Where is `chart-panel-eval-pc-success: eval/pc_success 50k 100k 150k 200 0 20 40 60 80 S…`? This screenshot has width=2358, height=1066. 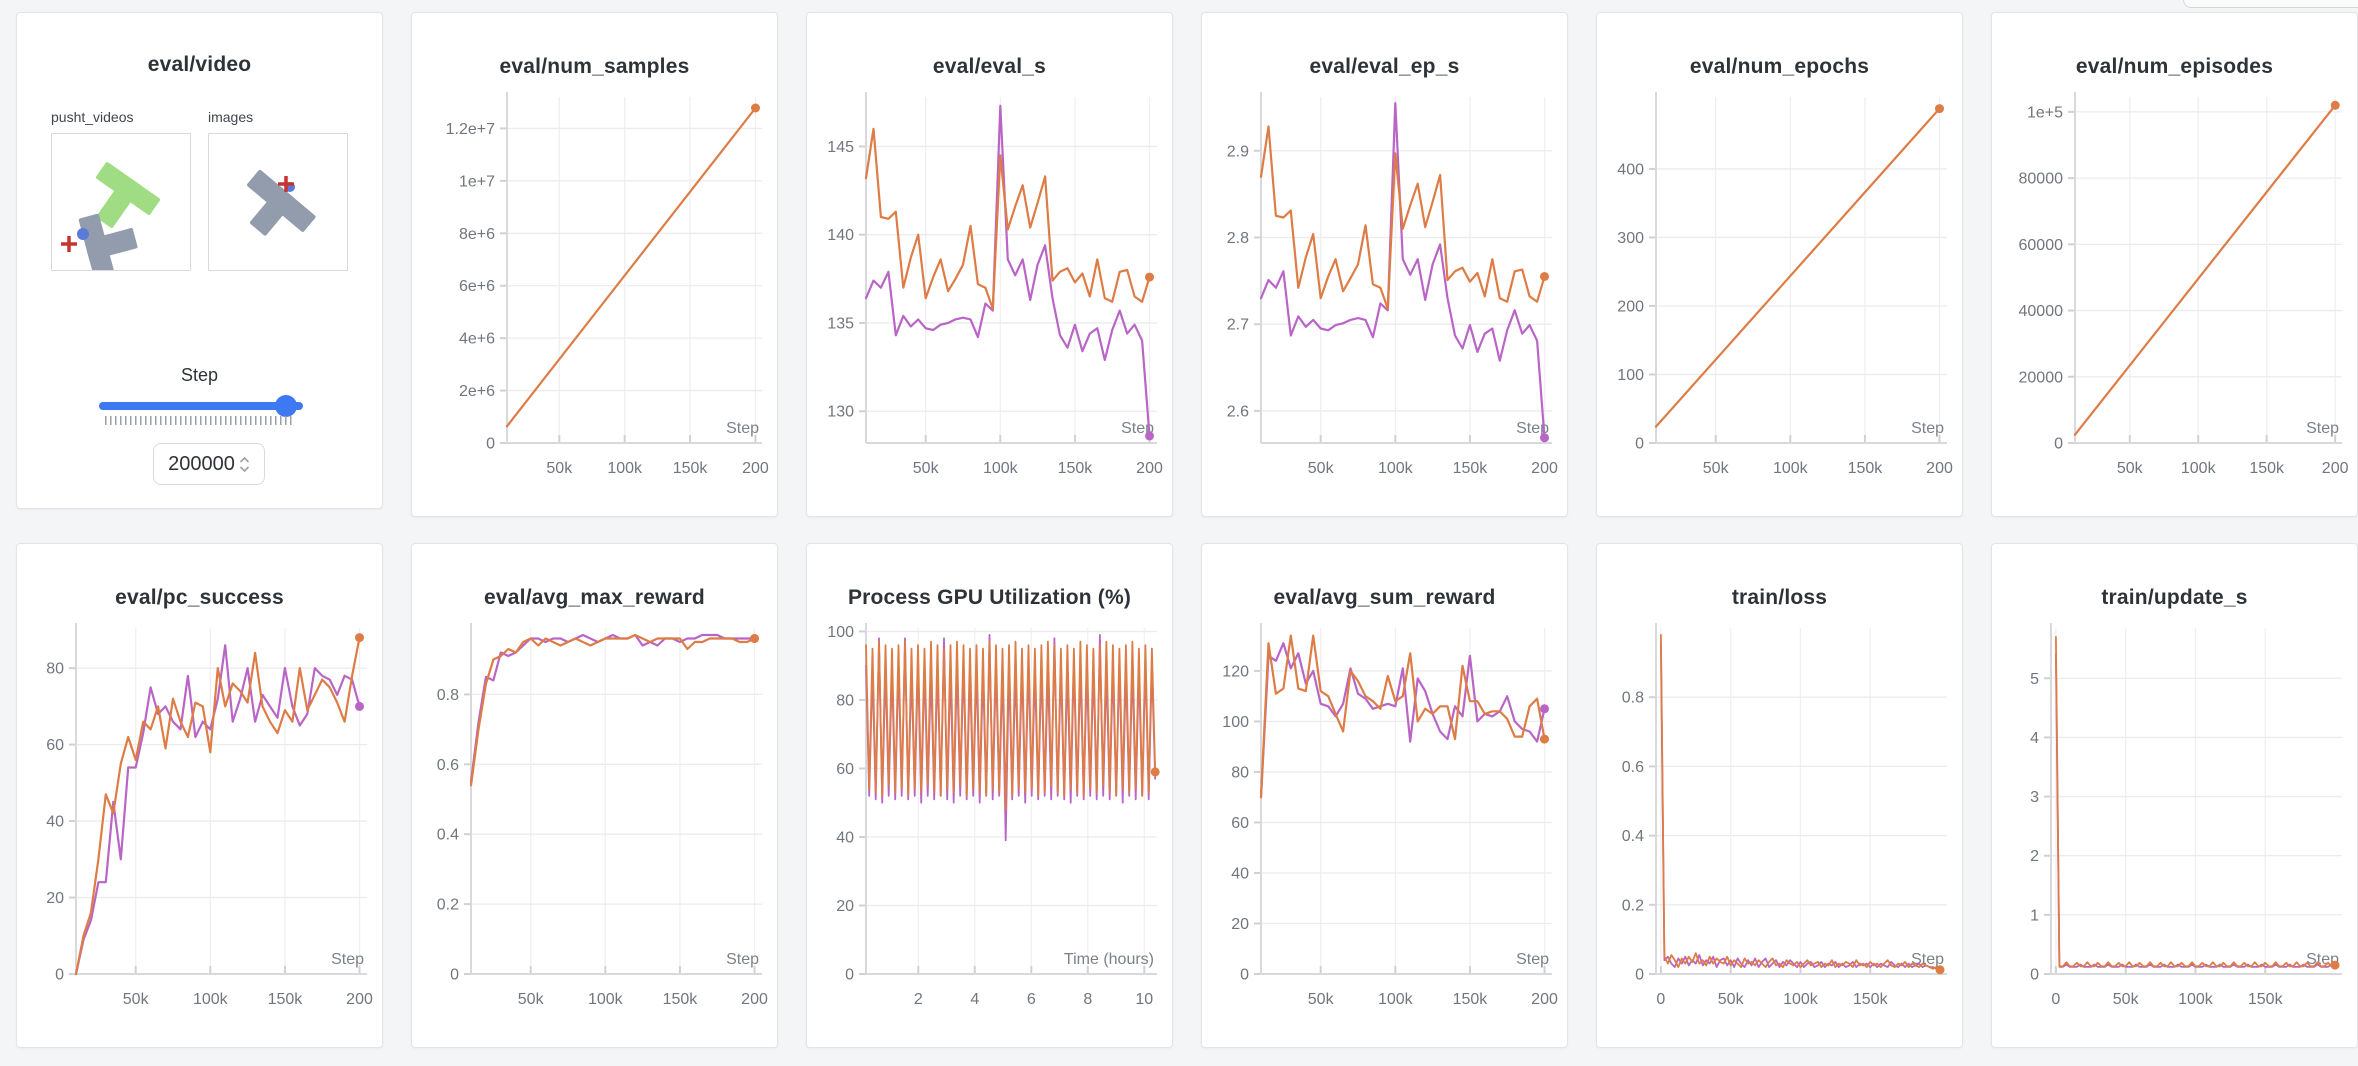 chart-panel-eval-pc-success: eval/pc_success 50k 100k 150k 200 0 20 40 60 80 S… is located at coordinates (199, 795).